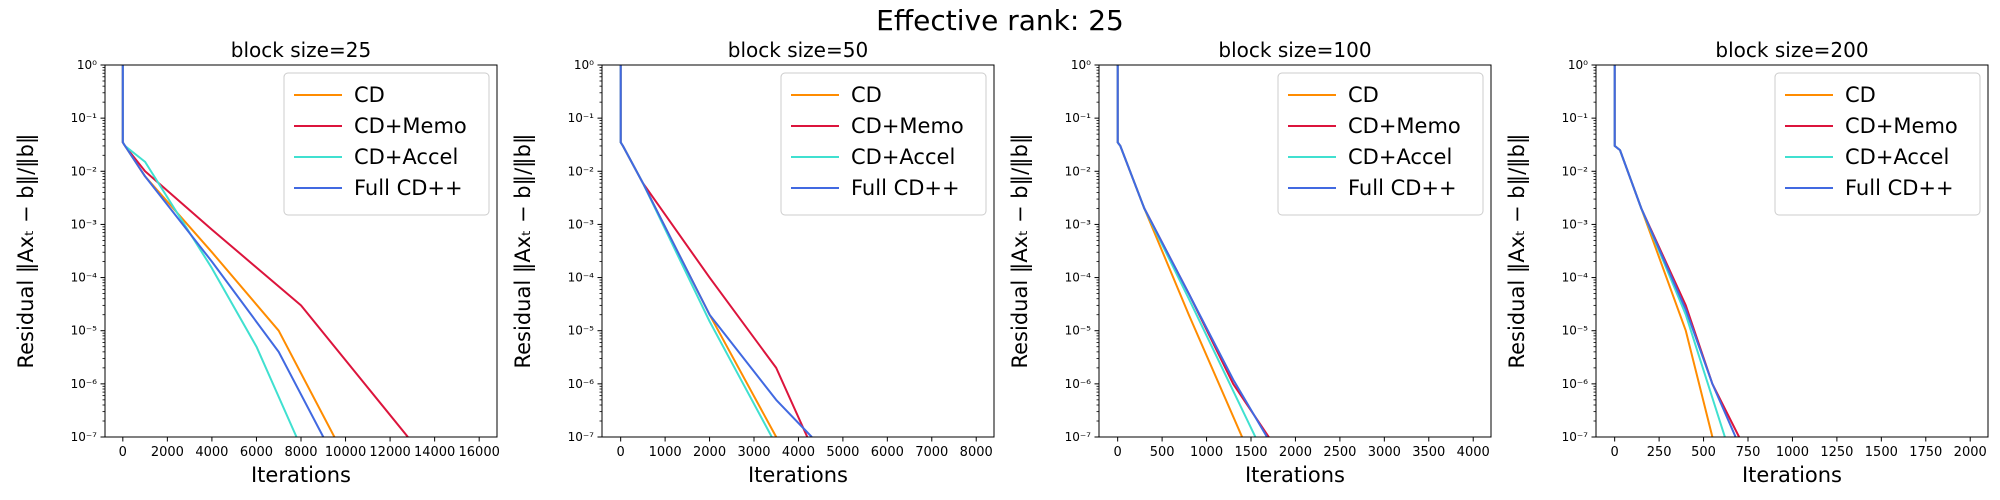 Image resolution: width=2000 pixels, height=500 pixels. I want to click on panel-title: block size=100, so click(1294, 50).